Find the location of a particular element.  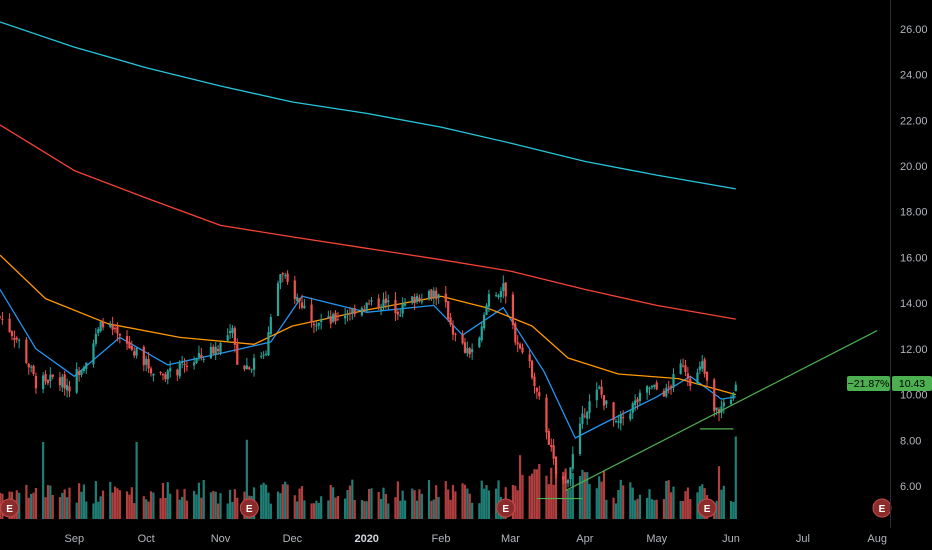

price-tick-label: 12.00 is located at coordinates (914, 350).